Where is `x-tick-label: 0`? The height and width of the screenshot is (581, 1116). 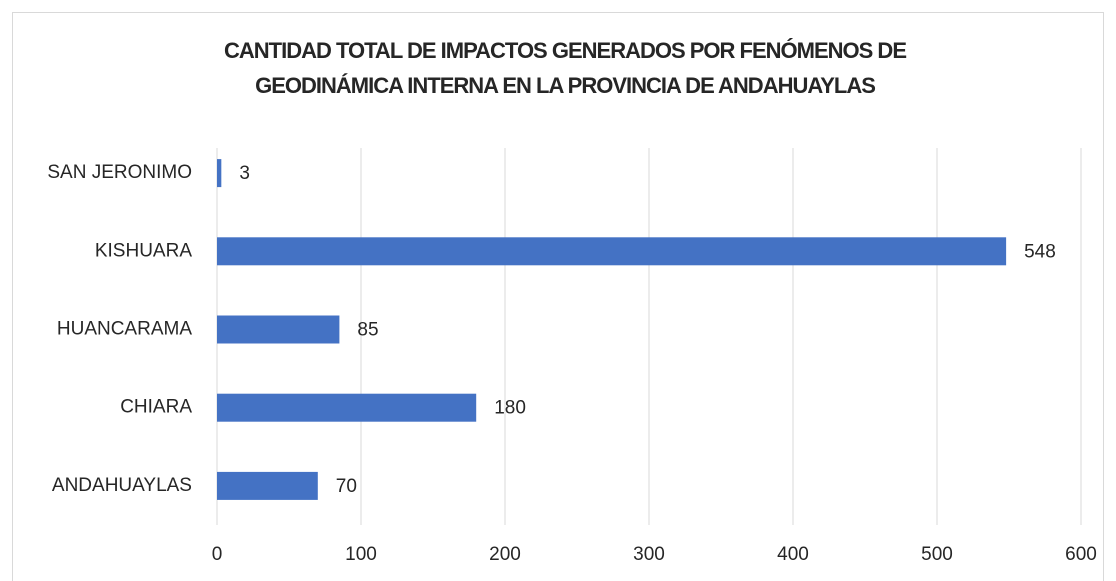 x-tick-label: 0 is located at coordinates (217, 554).